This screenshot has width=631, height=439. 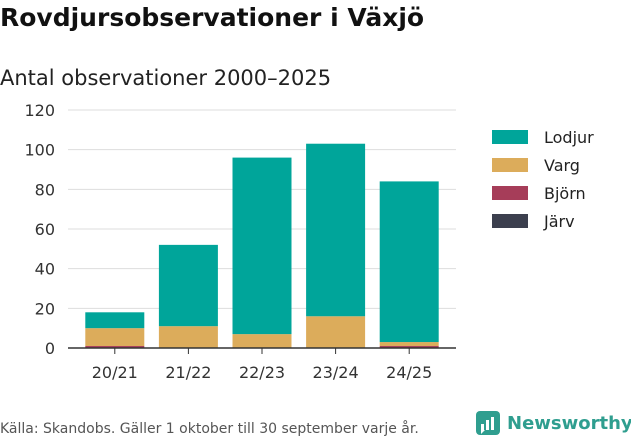 I want to click on legend-swatch-björn, so click(x=510, y=193).